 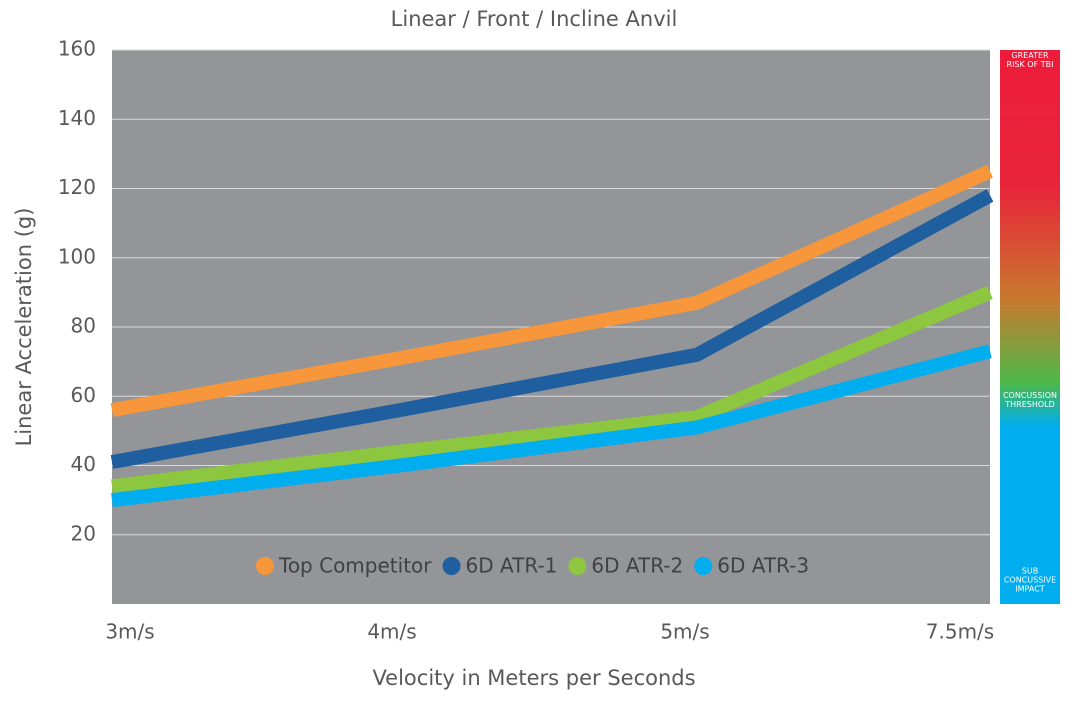 What do you see at coordinates (77, 118) in the screenshot?
I see `y-tick-label: 140` at bounding box center [77, 118].